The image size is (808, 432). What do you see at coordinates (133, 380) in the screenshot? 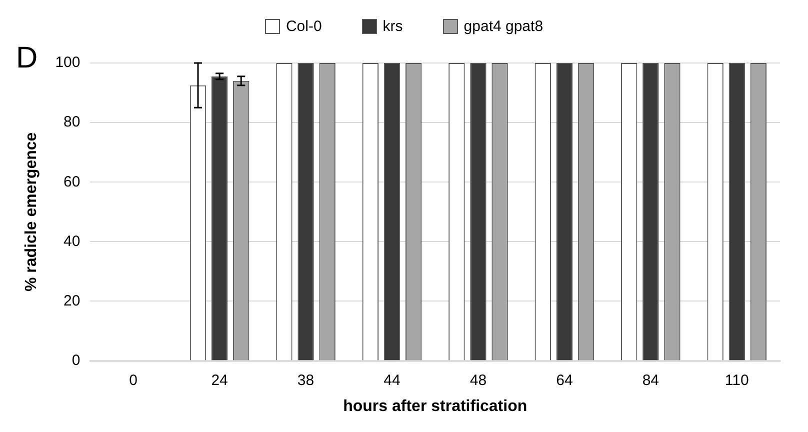
I see `x-tick-label: 0` at bounding box center [133, 380].